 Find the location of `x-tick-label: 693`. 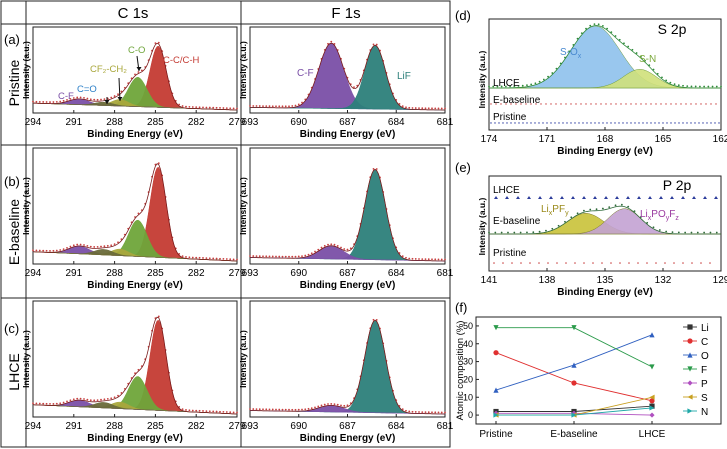

x-tick-label: 693 is located at coordinates (250, 426).